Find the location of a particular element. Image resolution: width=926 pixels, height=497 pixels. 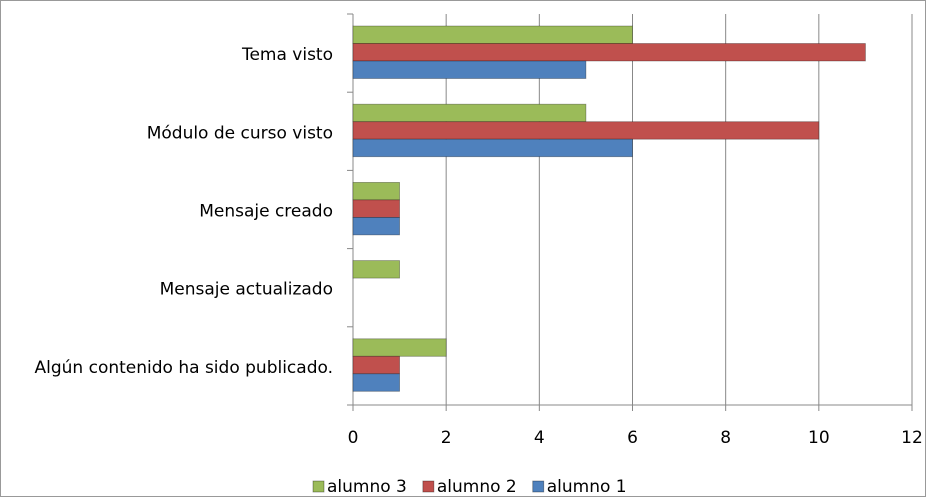

x-tick-label: 4 is located at coordinates (539, 438).